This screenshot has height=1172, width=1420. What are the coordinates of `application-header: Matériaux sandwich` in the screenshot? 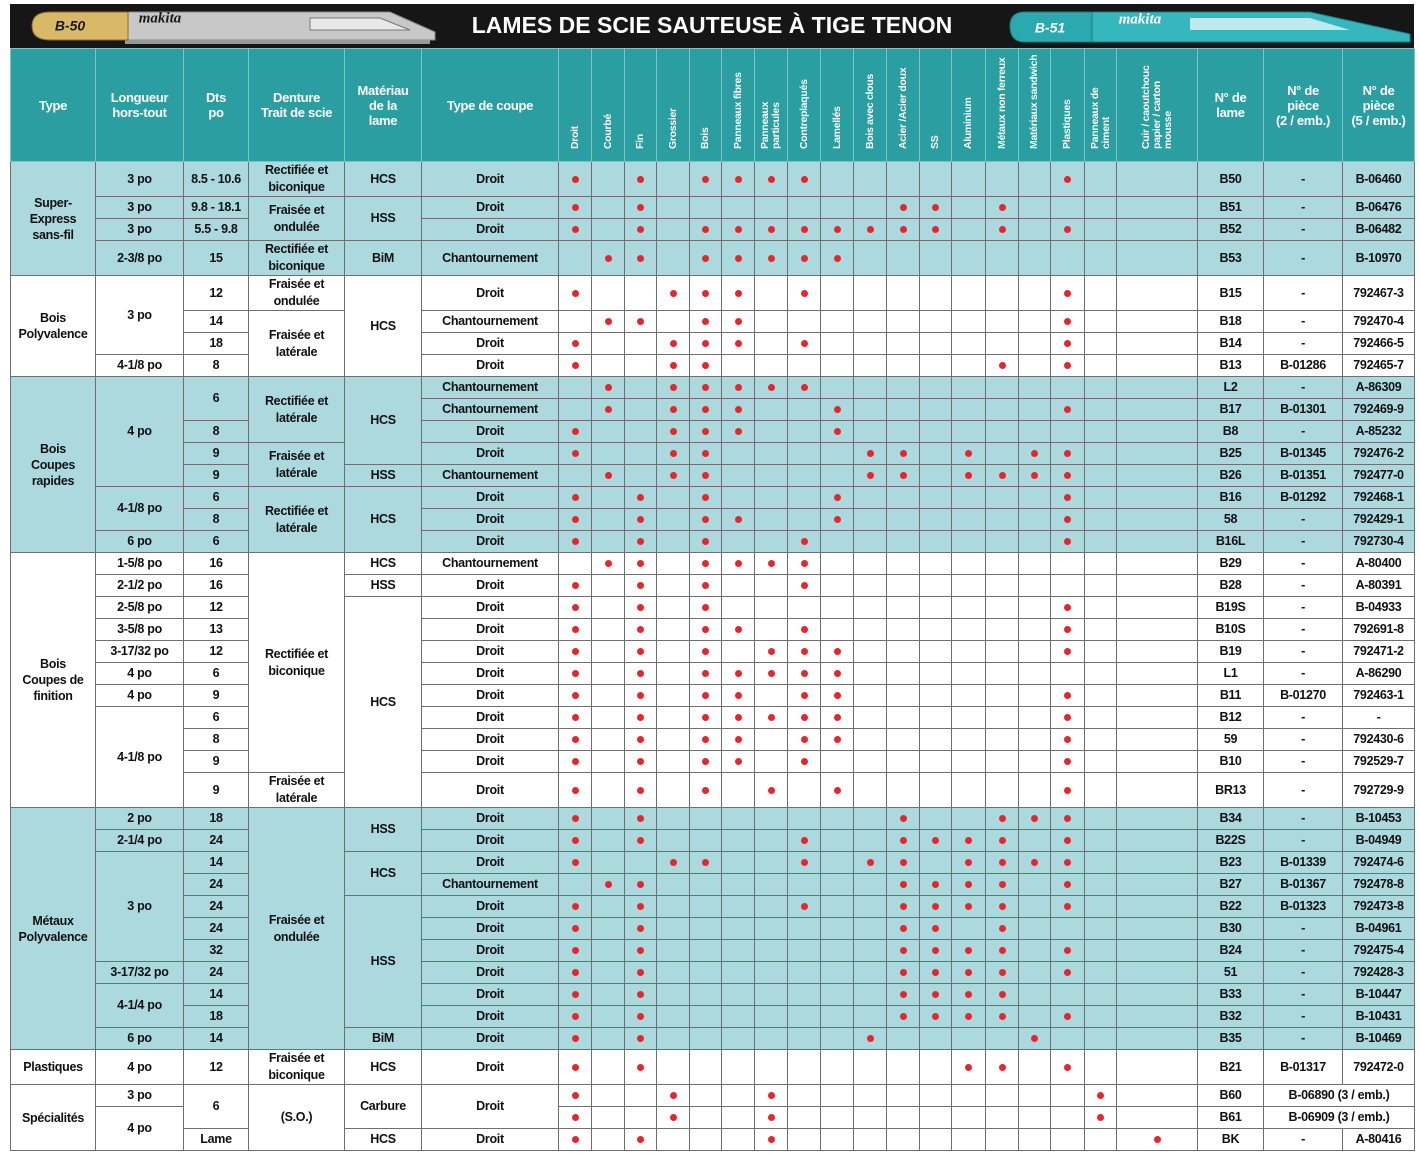 It's located at (1034, 105).